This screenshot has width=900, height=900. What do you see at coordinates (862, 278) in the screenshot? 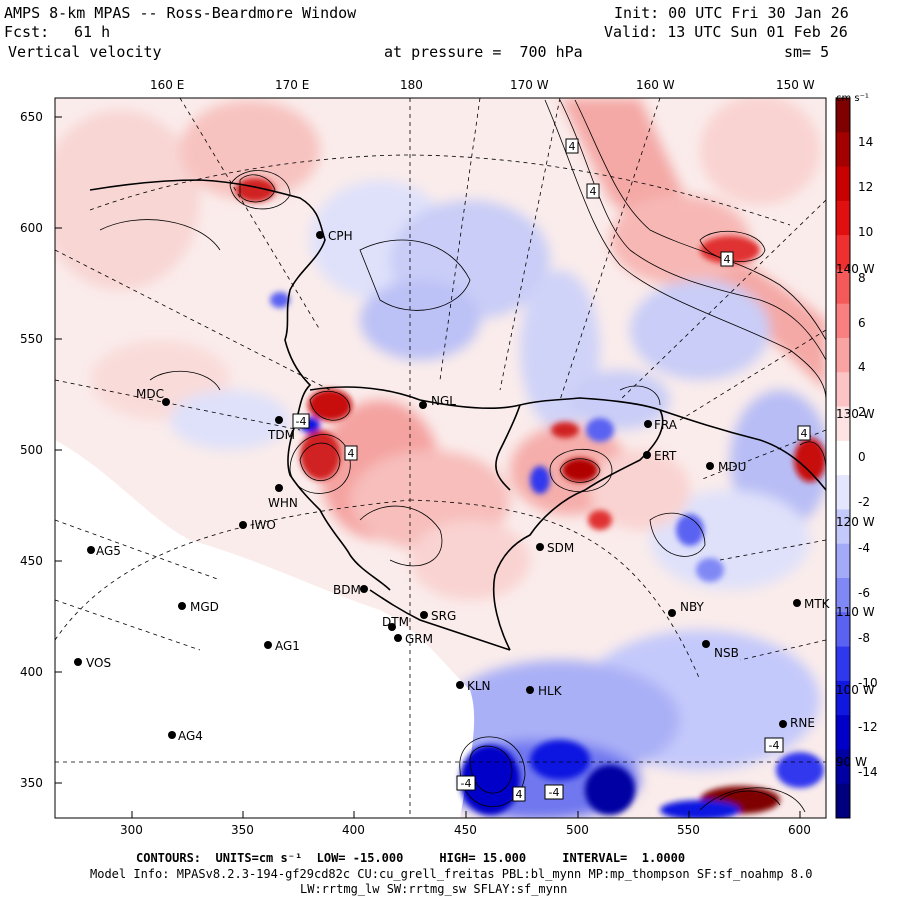
I see `colorbar-label: 8` at bounding box center [862, 278].